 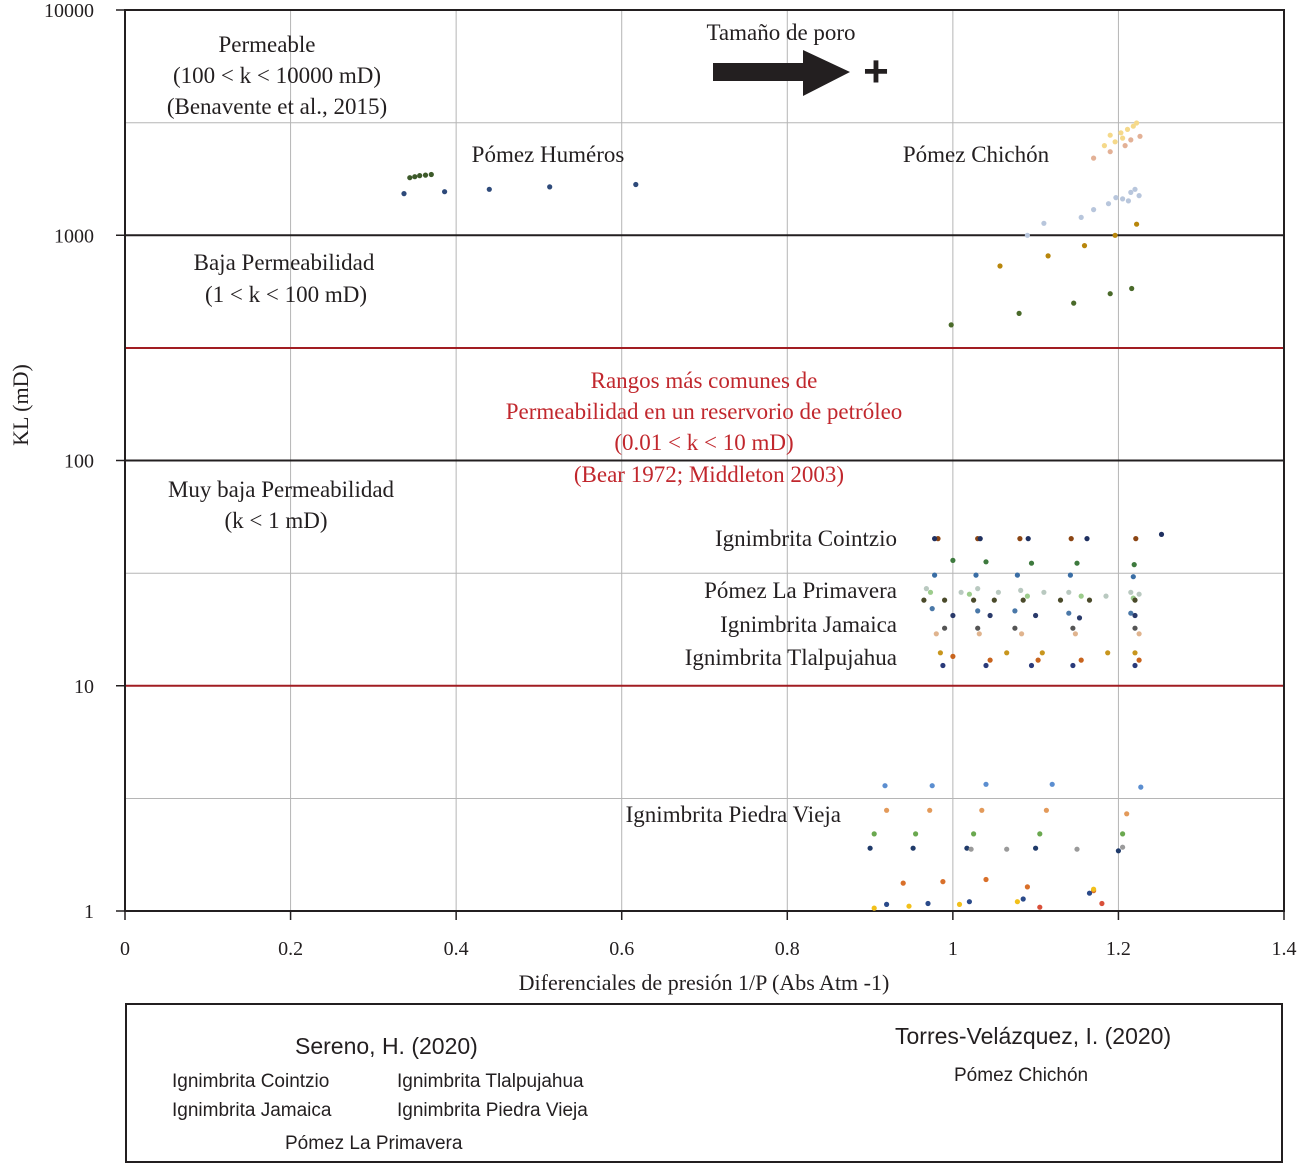 What do you see at coordinates (490, 1081) in the screenshot?
I see `legend-item-tlalpujahua: Ignimbrita Tlalpujahua` at bounding box center [490, 1081].